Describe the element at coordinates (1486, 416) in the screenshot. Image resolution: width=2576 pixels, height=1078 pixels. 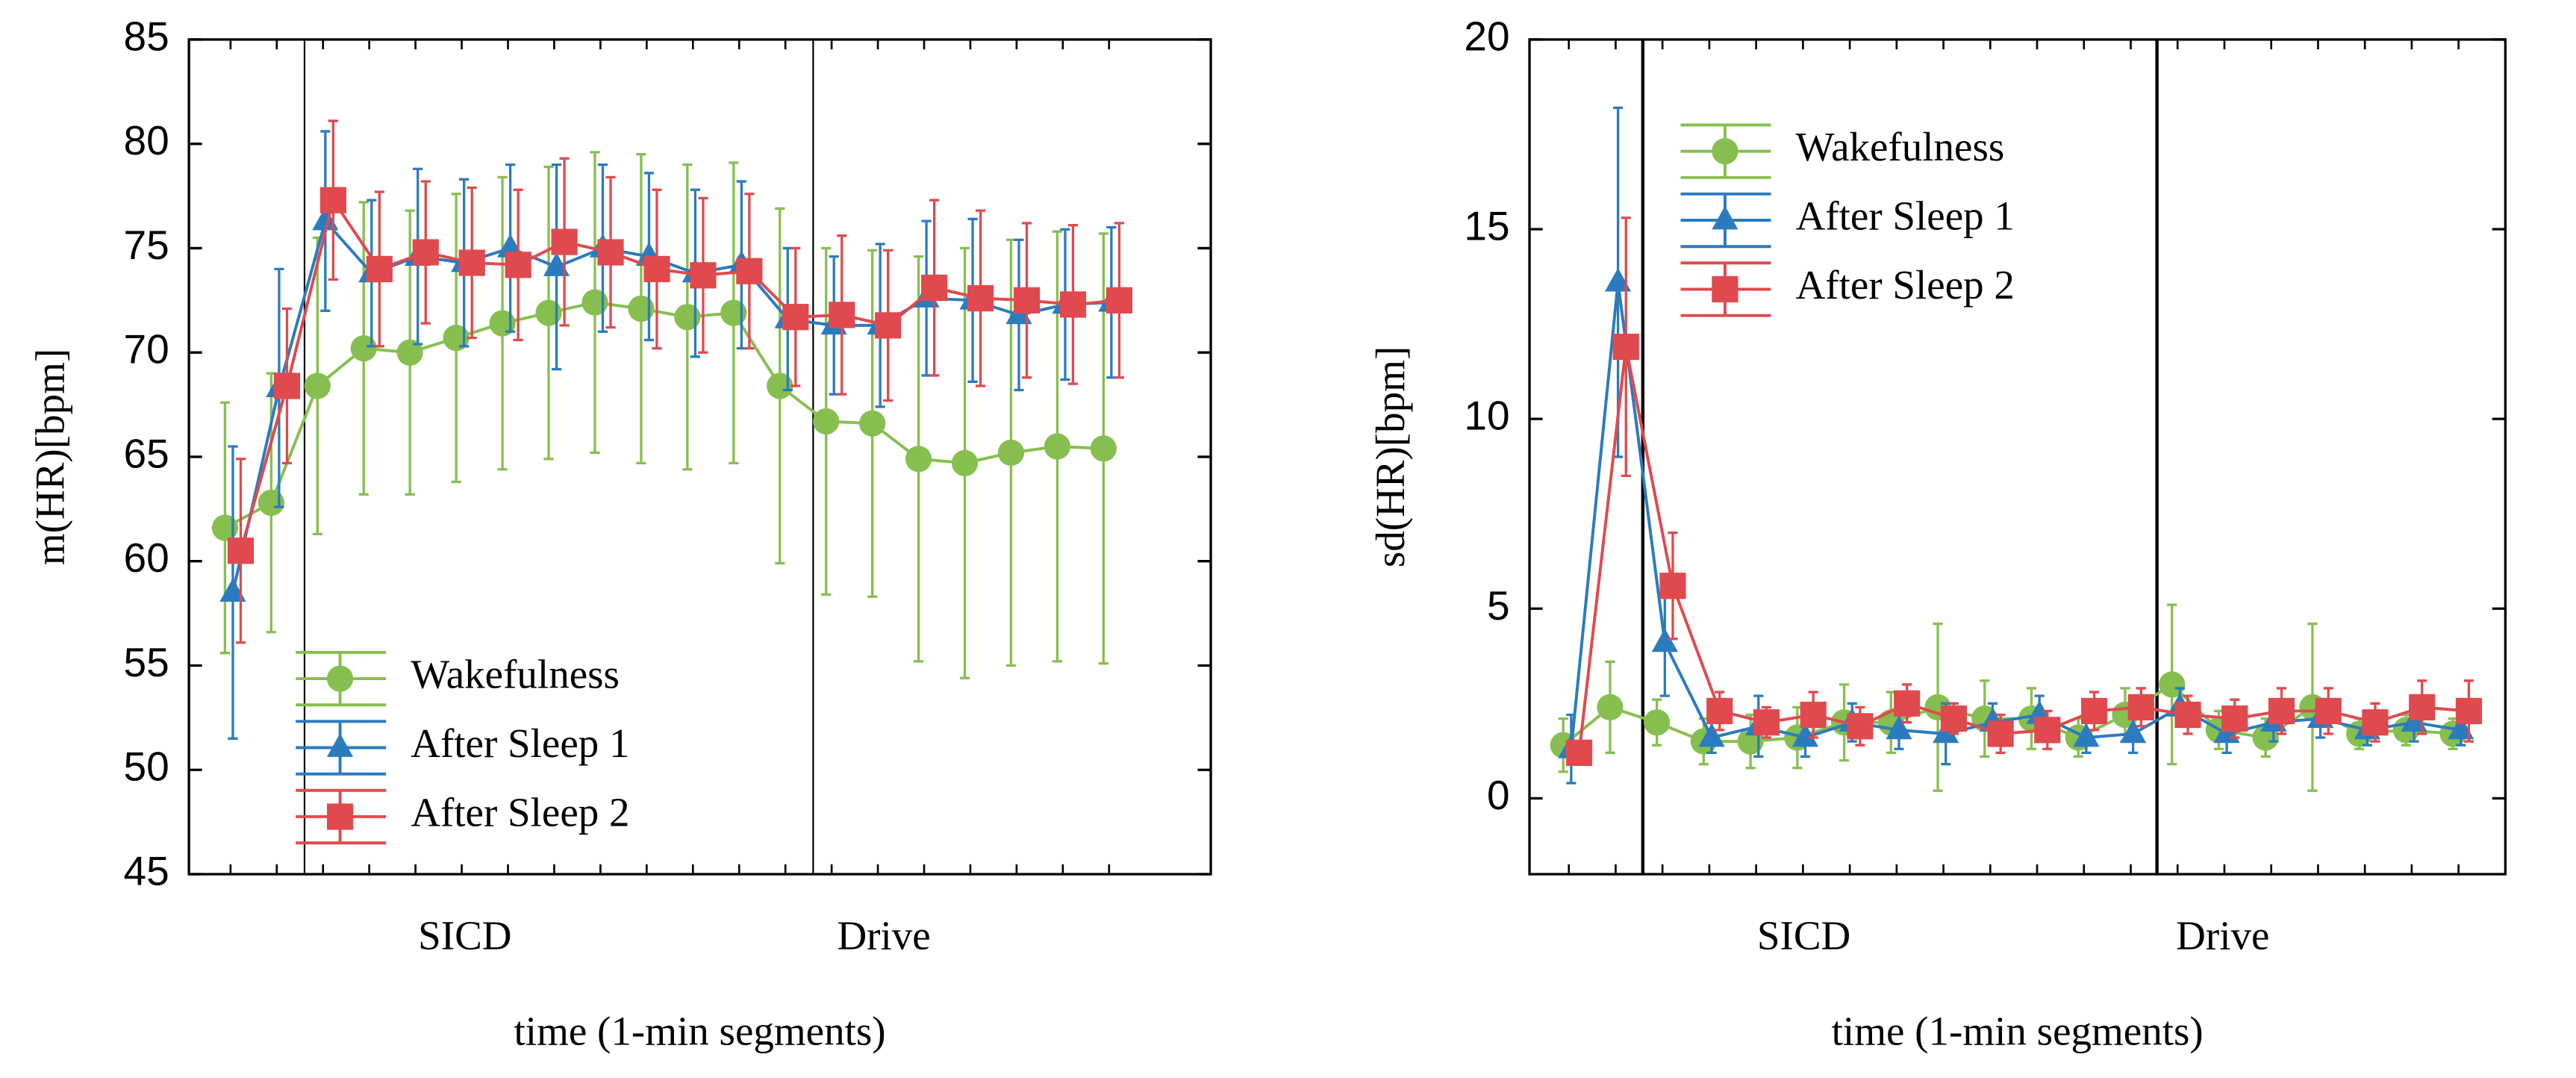
I see `y-tick-label: 10` at that location.